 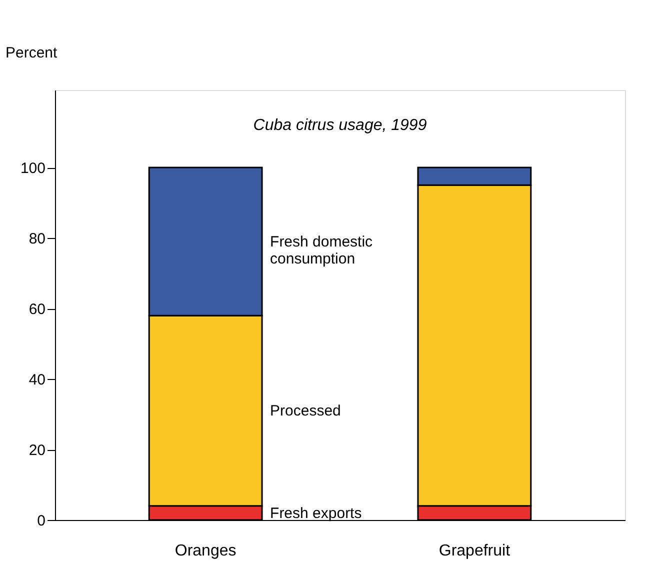 What do you see at coordinates (41, 521) in the screenshot?
I see `y-tick-label: 0` at bounding box center [41, 521].